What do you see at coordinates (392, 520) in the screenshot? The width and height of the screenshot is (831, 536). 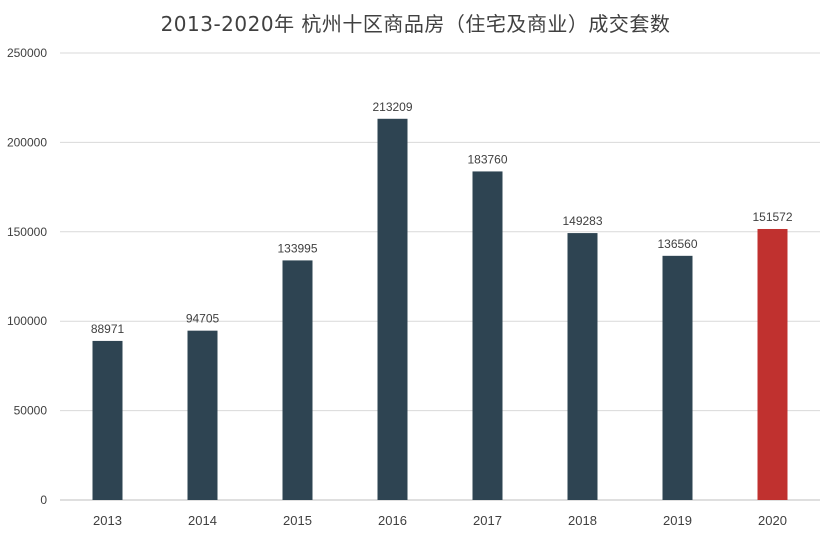 I see `x-tick-label-2016: 2016` at bounding box center [392, 520].